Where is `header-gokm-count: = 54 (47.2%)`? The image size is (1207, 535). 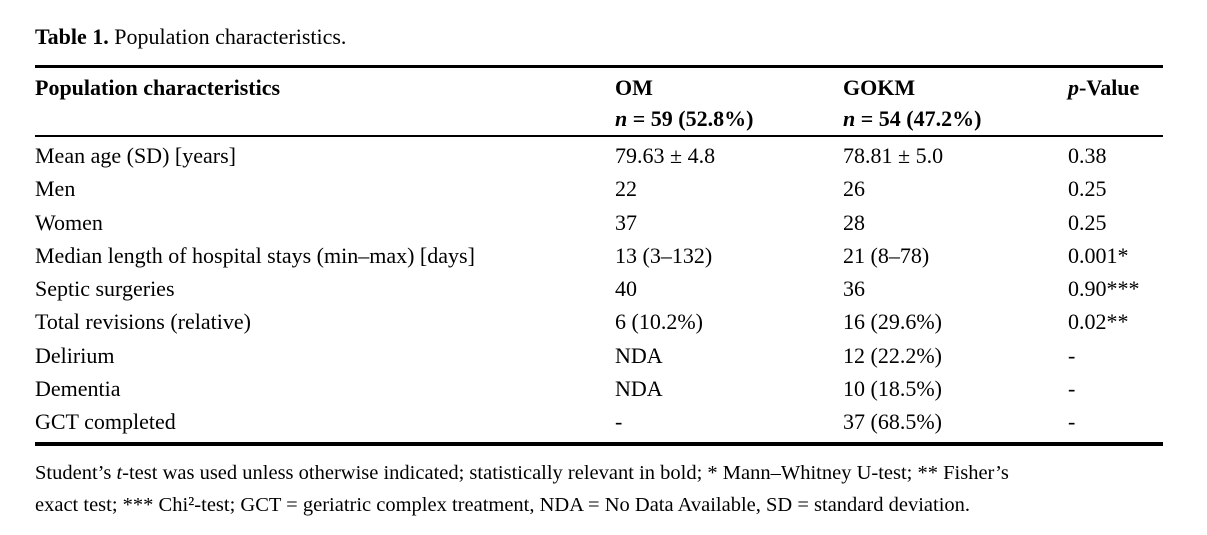
header-gokm-count: = 54 (47.2%) is located at coordinates (918, 118).